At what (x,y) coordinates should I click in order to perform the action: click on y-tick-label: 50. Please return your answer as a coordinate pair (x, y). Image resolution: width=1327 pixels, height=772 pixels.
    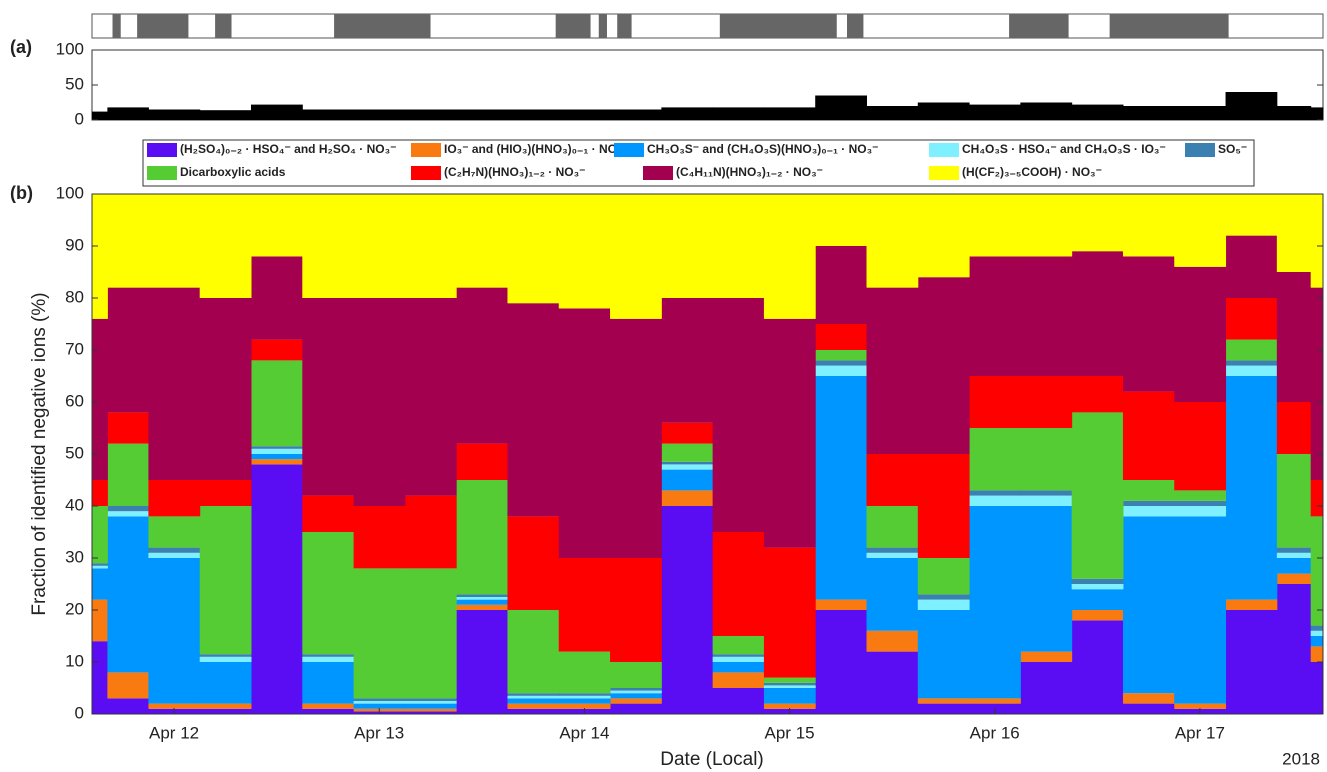
    Looking at the image, I should click on (74, 452).